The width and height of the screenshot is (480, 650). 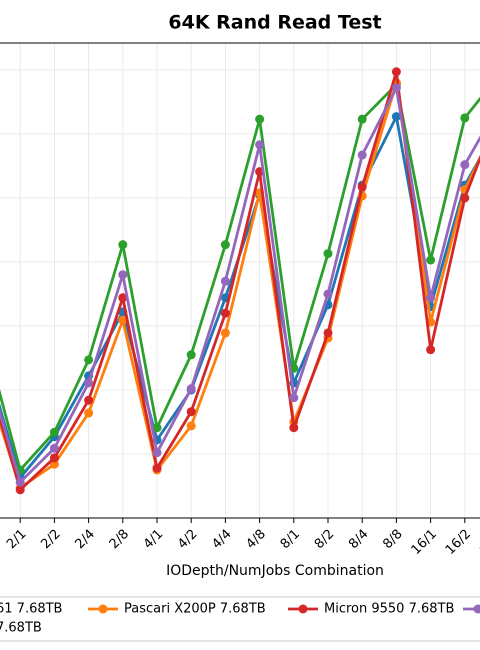 I want to click on x-tick-label: 2/4, so click(x=85, y=539).